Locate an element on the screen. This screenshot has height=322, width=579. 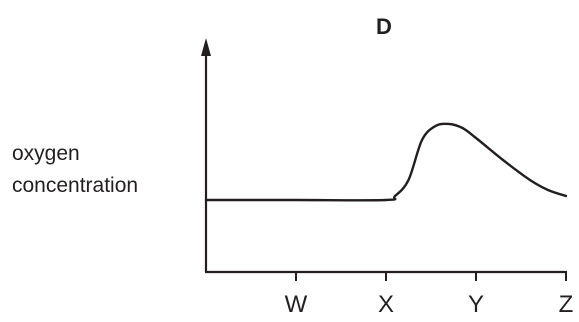
chart-title: D is located at coordinates (384, 26).